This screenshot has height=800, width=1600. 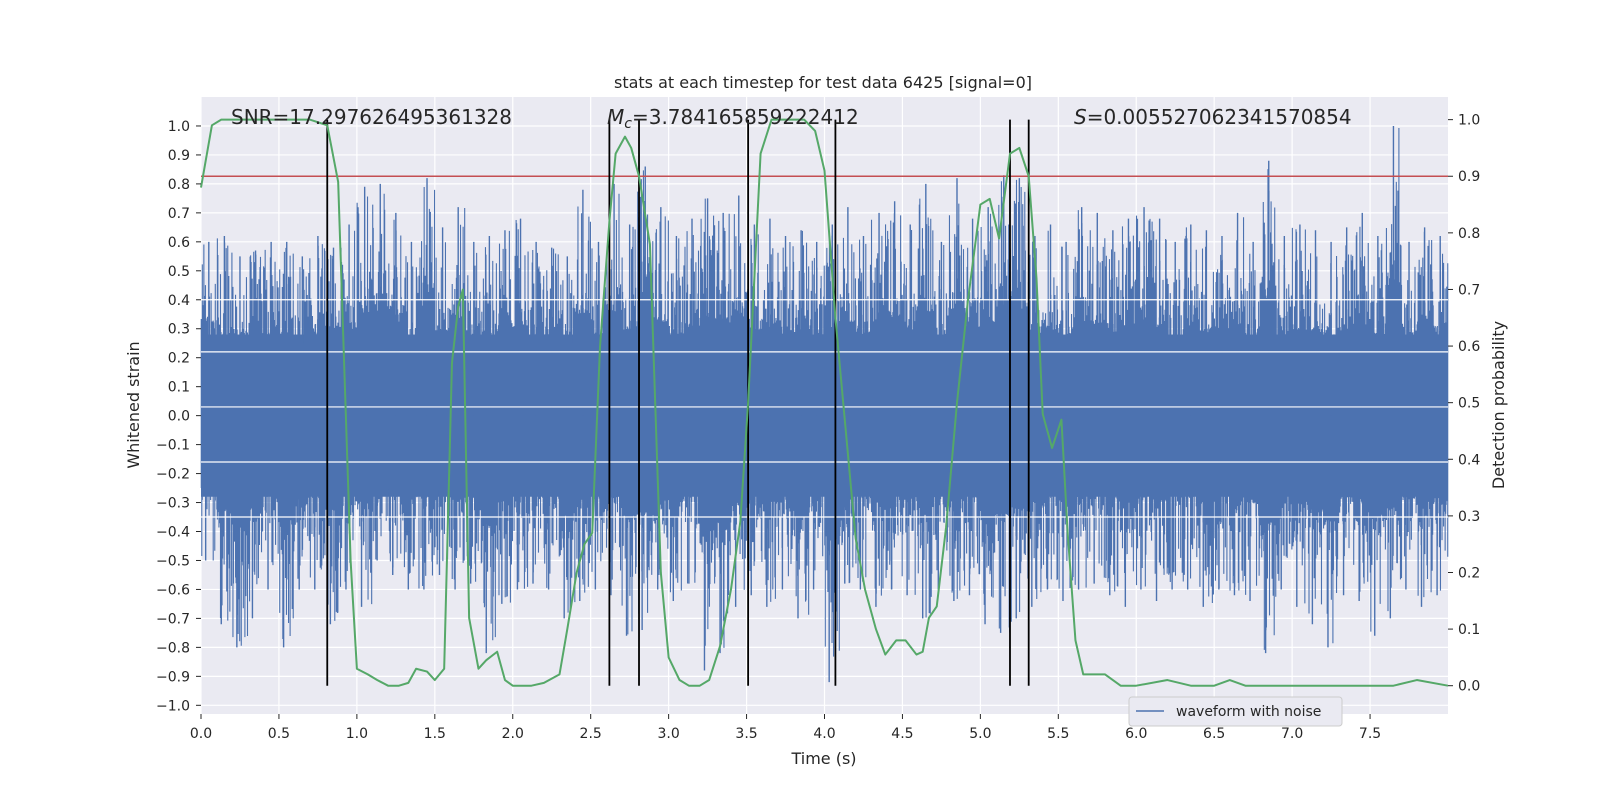 What do you see at coordinates (1469, 517) in the screenshot?
I see `right-tick-label-7: 0.3` at bounding box center [1469, 517].